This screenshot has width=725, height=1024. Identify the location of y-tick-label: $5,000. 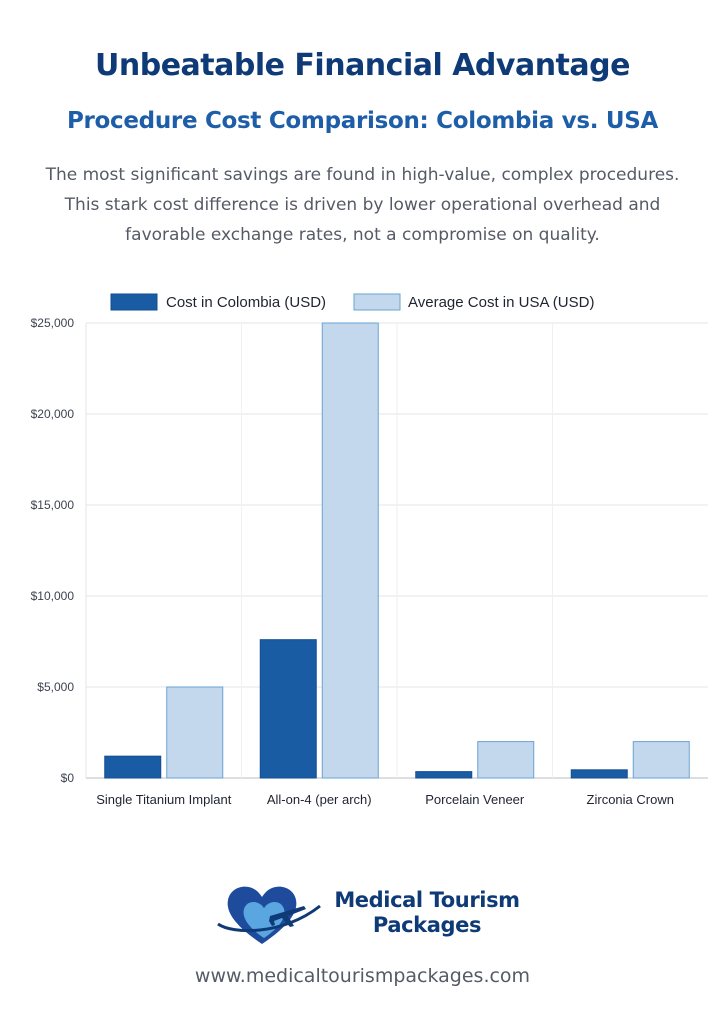
(55, 687).